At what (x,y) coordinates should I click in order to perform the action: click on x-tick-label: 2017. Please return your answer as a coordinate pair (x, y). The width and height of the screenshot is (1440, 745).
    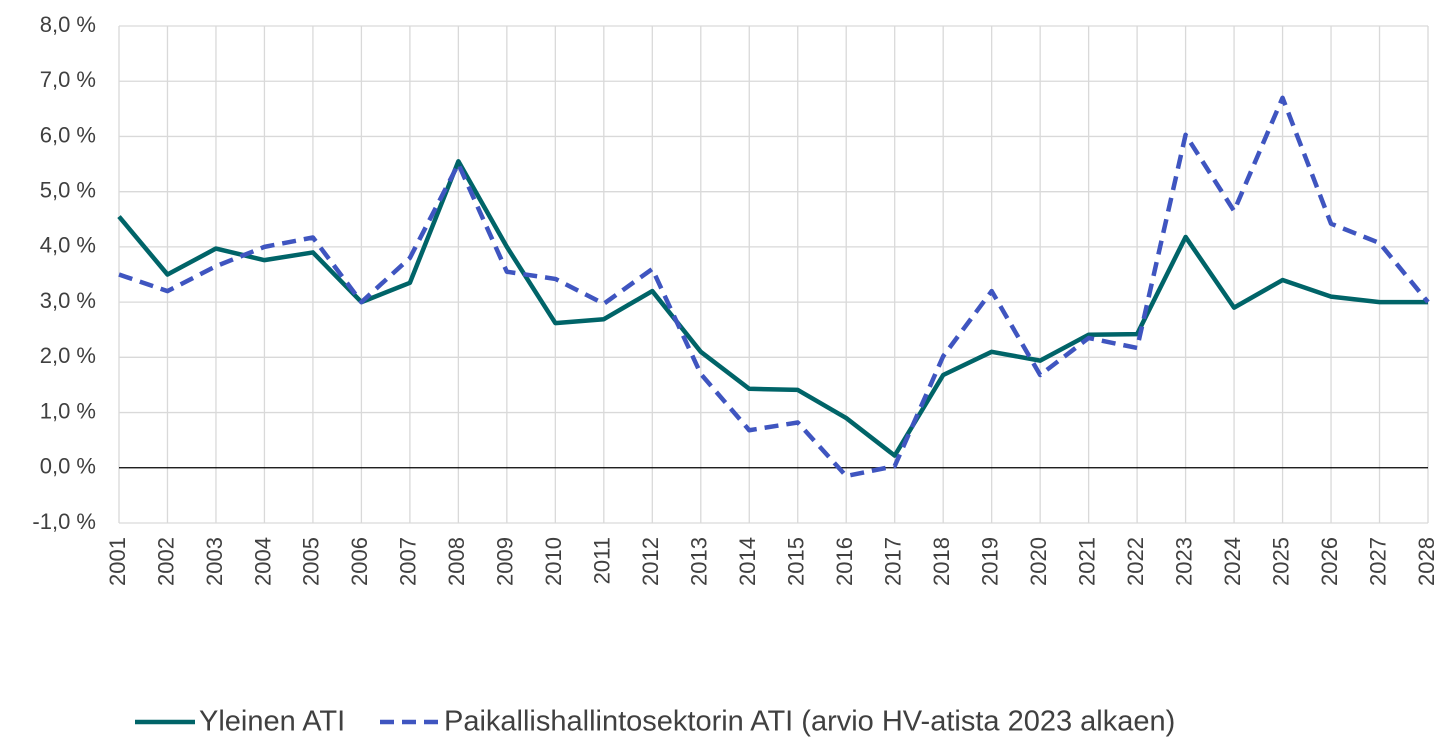
    Looking at the image, I should click on (893, 561).